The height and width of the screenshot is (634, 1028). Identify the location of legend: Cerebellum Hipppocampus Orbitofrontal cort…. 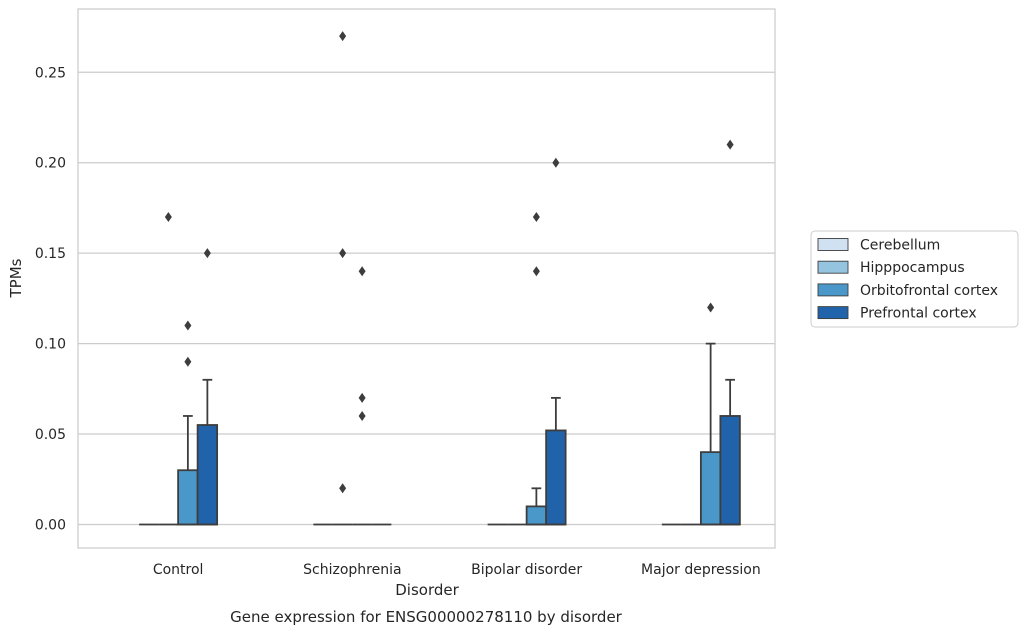
(914, 279).